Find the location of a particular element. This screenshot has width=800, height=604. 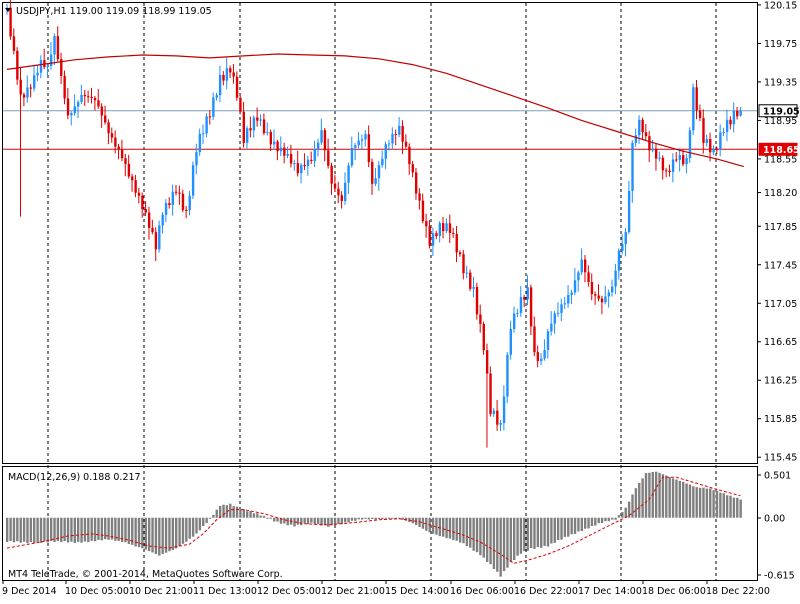

x-tick-label: 16 Dec 06:00 is located at coordinates (482, 591).